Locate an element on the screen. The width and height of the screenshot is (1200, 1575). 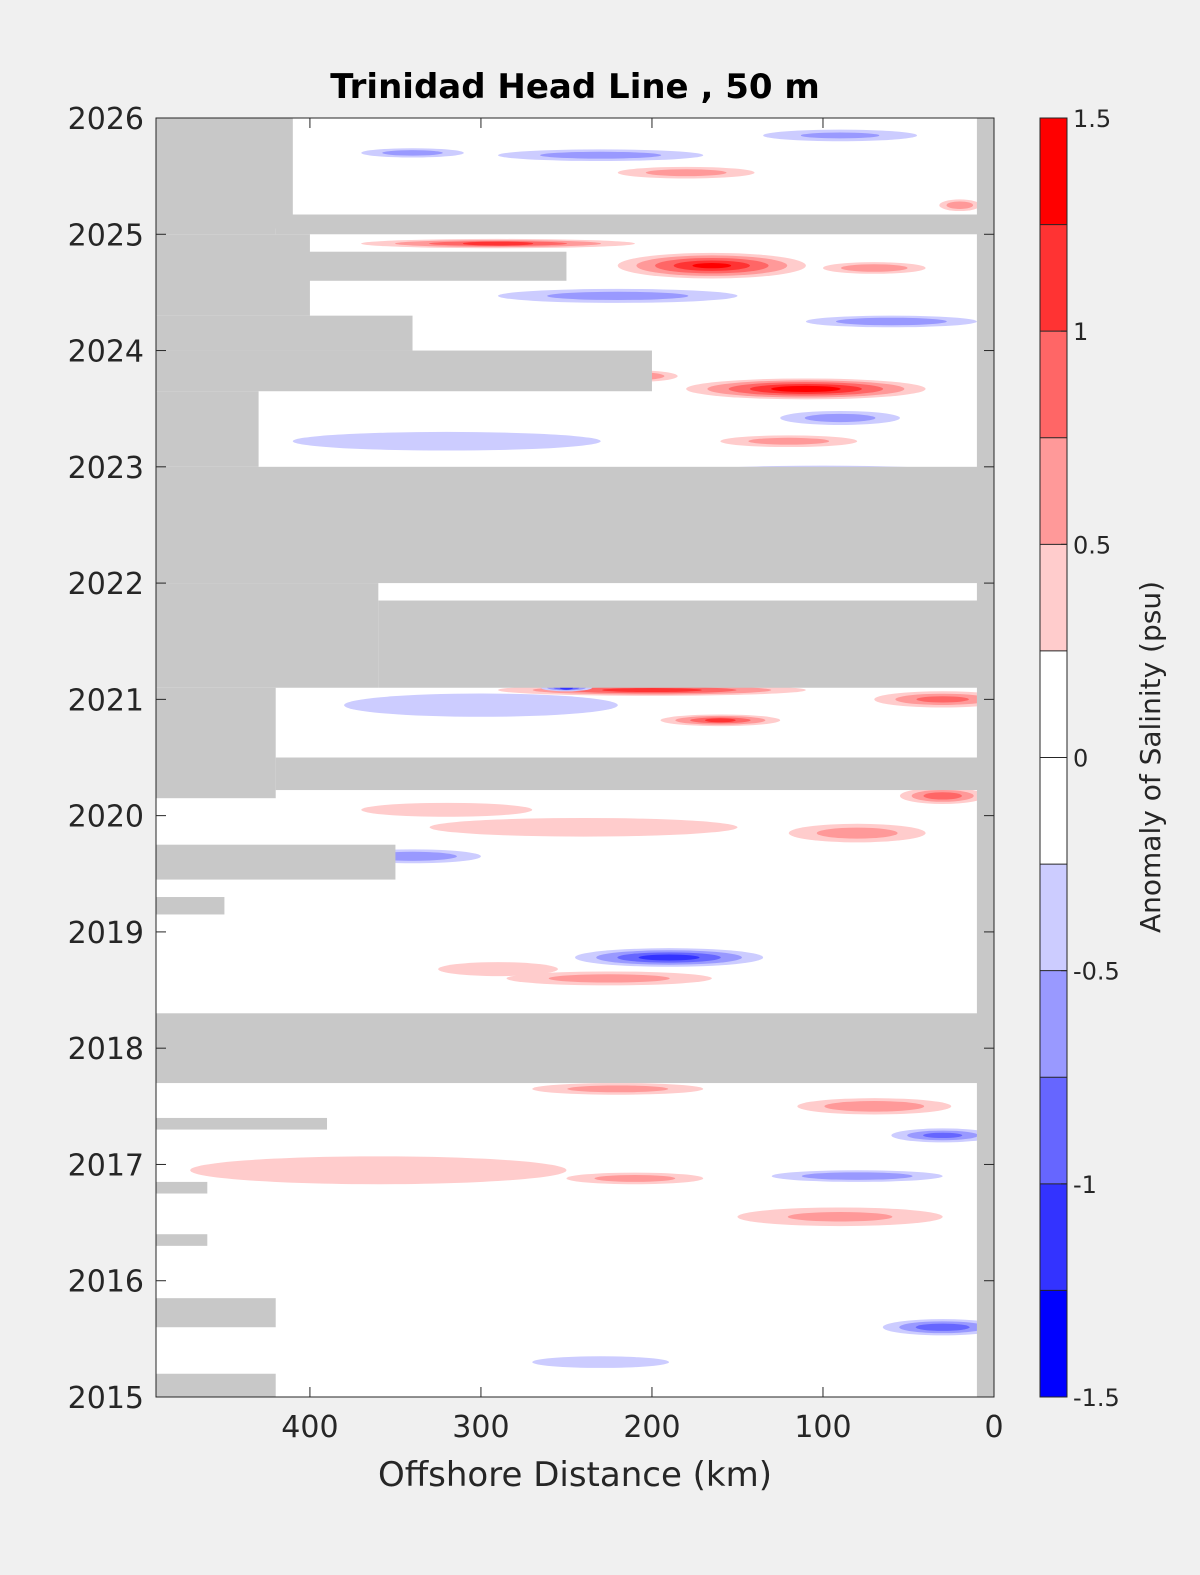
y-tick-label: 2019 is located at coordinates (106, 933).